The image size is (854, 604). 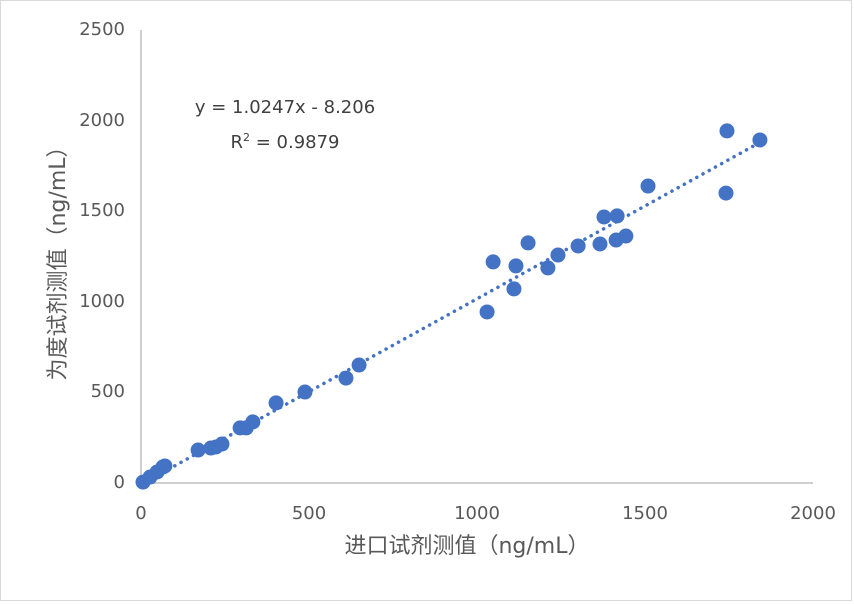 I want to click on r2-prefix: R, so click(x=236, y=142).